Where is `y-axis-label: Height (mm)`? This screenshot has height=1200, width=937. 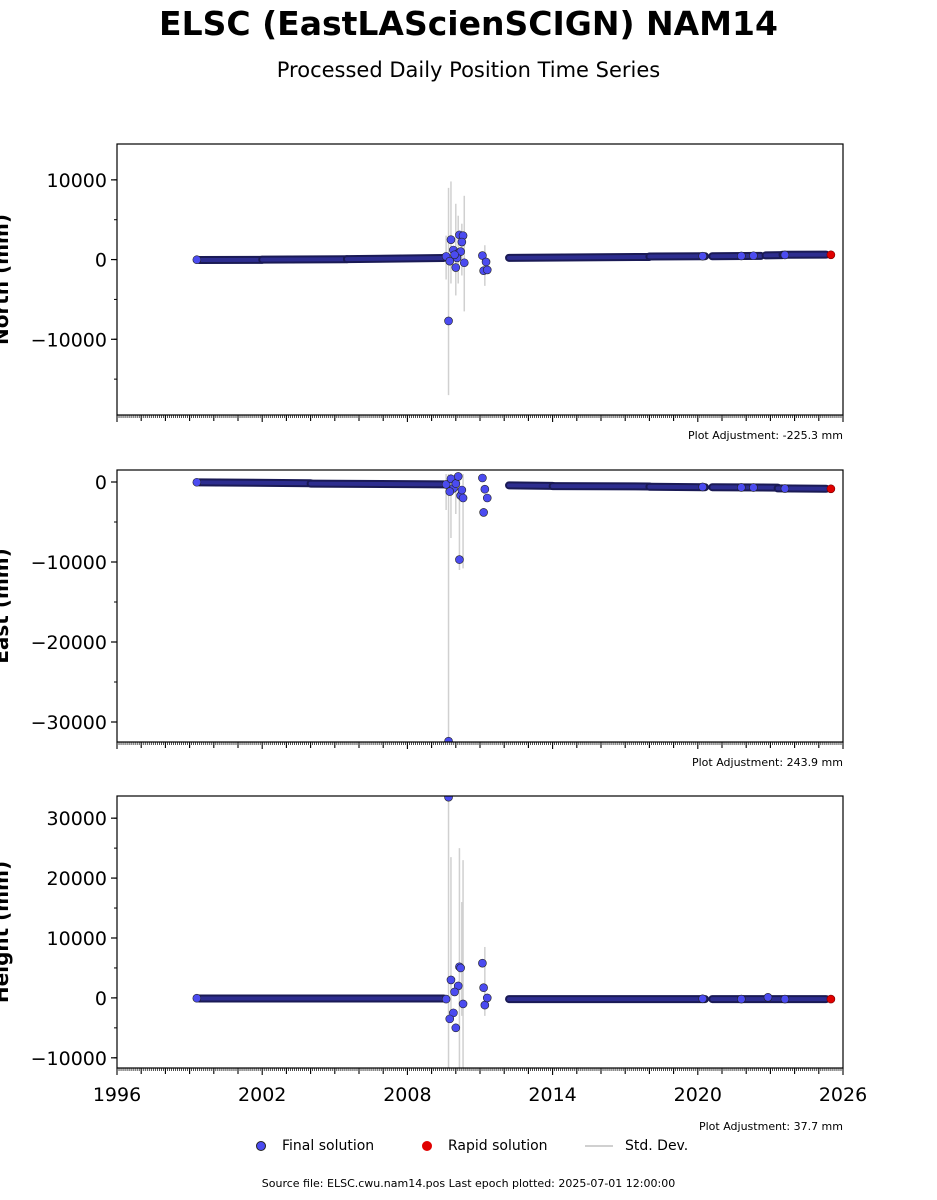
y-axis-label: Height (mm) is located at coordinates (6, 932).